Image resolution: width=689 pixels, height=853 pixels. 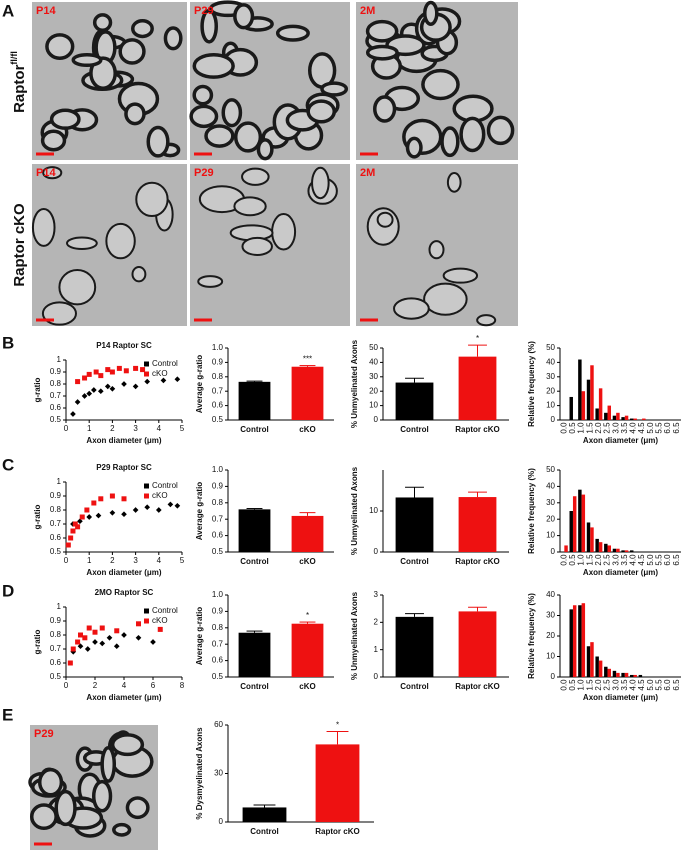 What do you see at coordinates (307, 359) in the screenshot?
I see `significance: ***` at bounding box center [307, 359].